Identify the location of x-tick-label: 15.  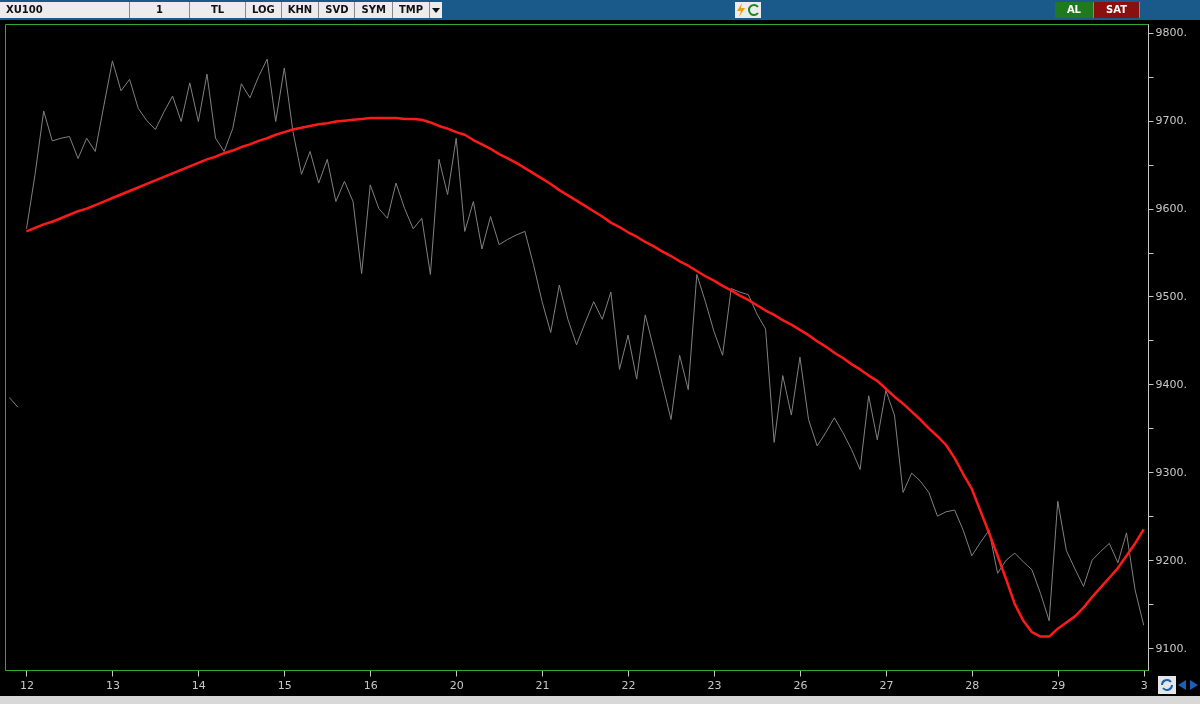
(284, 685).